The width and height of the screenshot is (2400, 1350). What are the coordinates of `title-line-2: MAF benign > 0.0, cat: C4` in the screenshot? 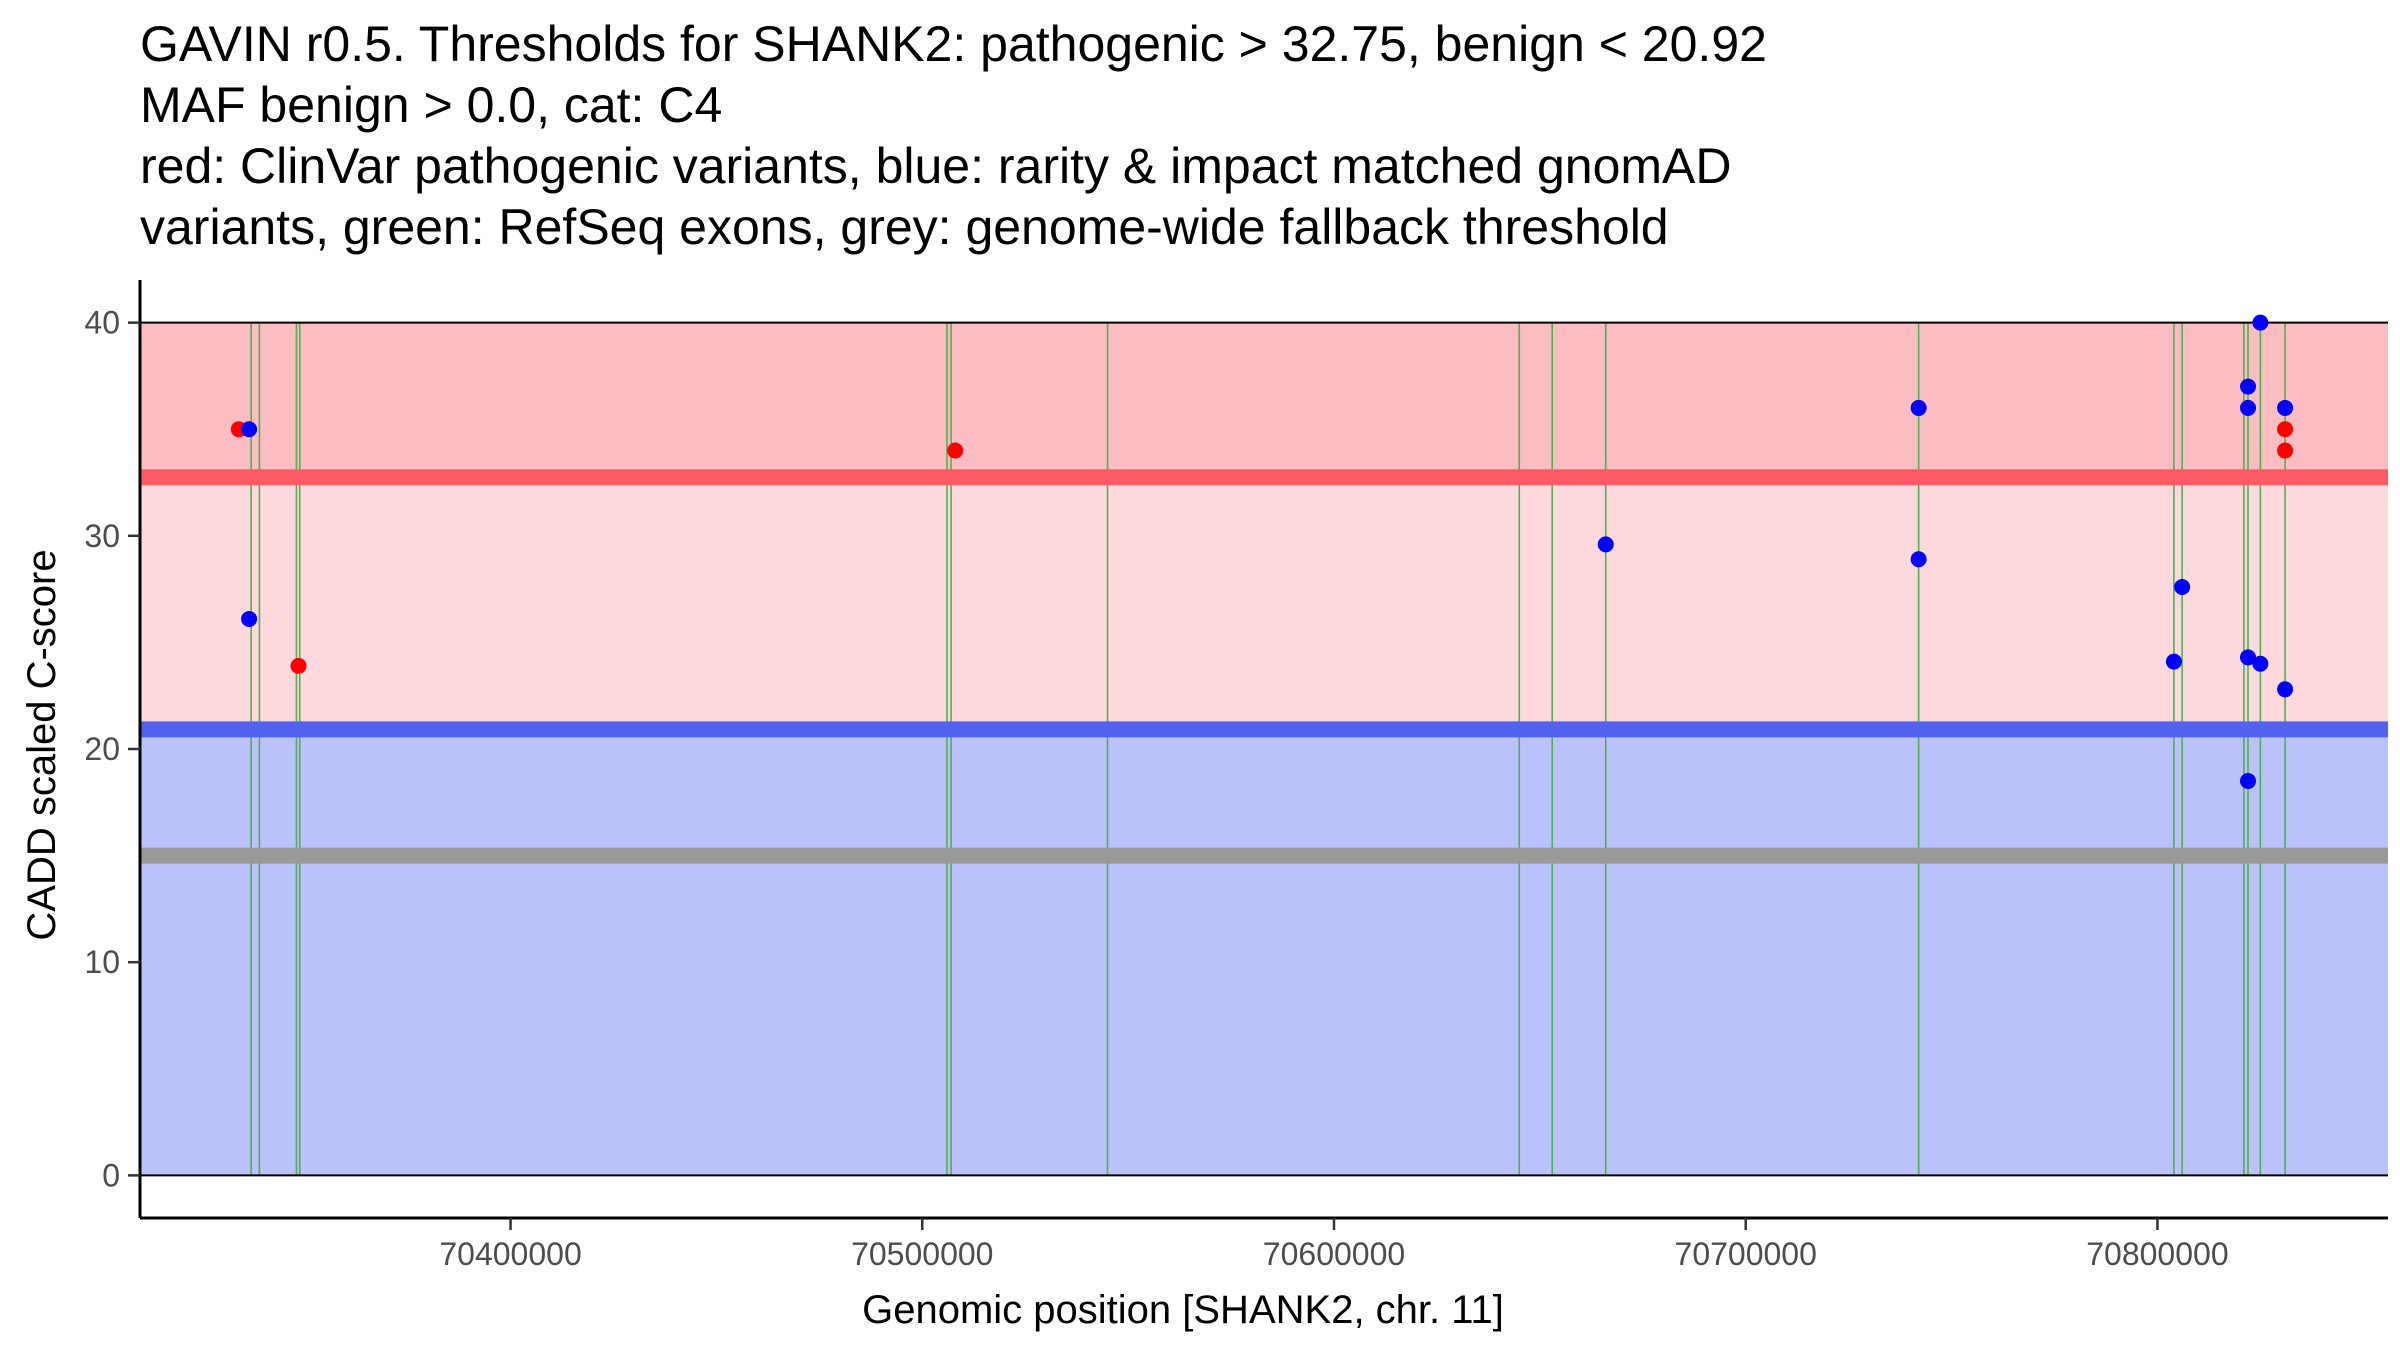 It's located at (431, 105).